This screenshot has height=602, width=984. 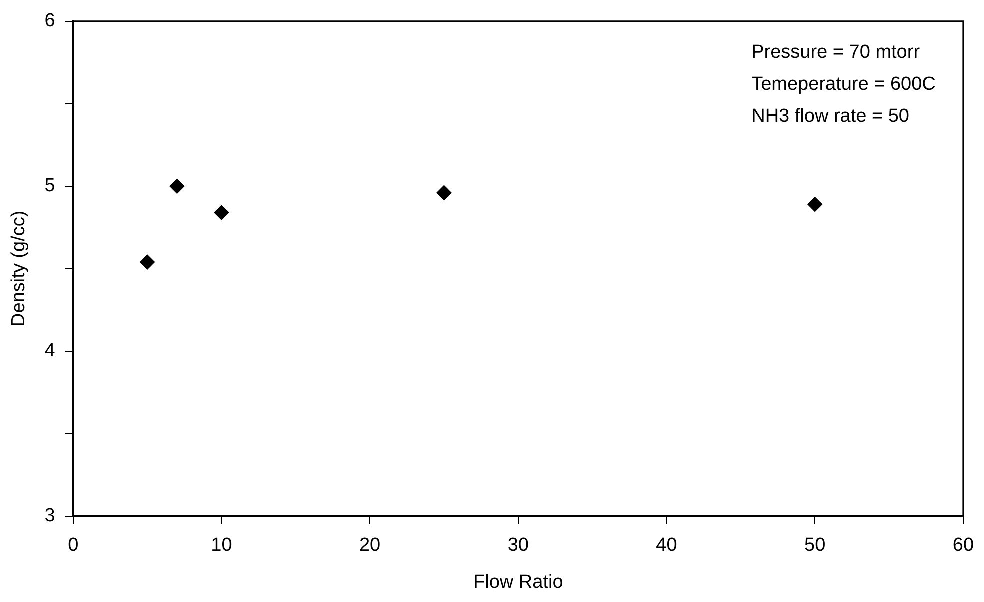 I want to click on x-tick-label: 0, so click(x=73, y=545).